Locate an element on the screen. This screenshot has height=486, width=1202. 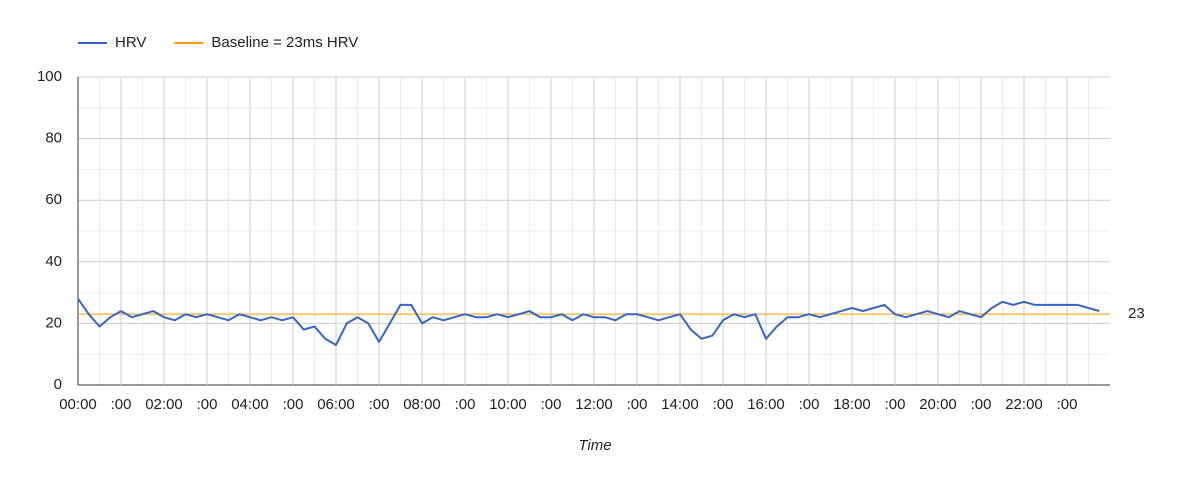
x-tick-label: 00:00 is located at coordinates (78, 404).